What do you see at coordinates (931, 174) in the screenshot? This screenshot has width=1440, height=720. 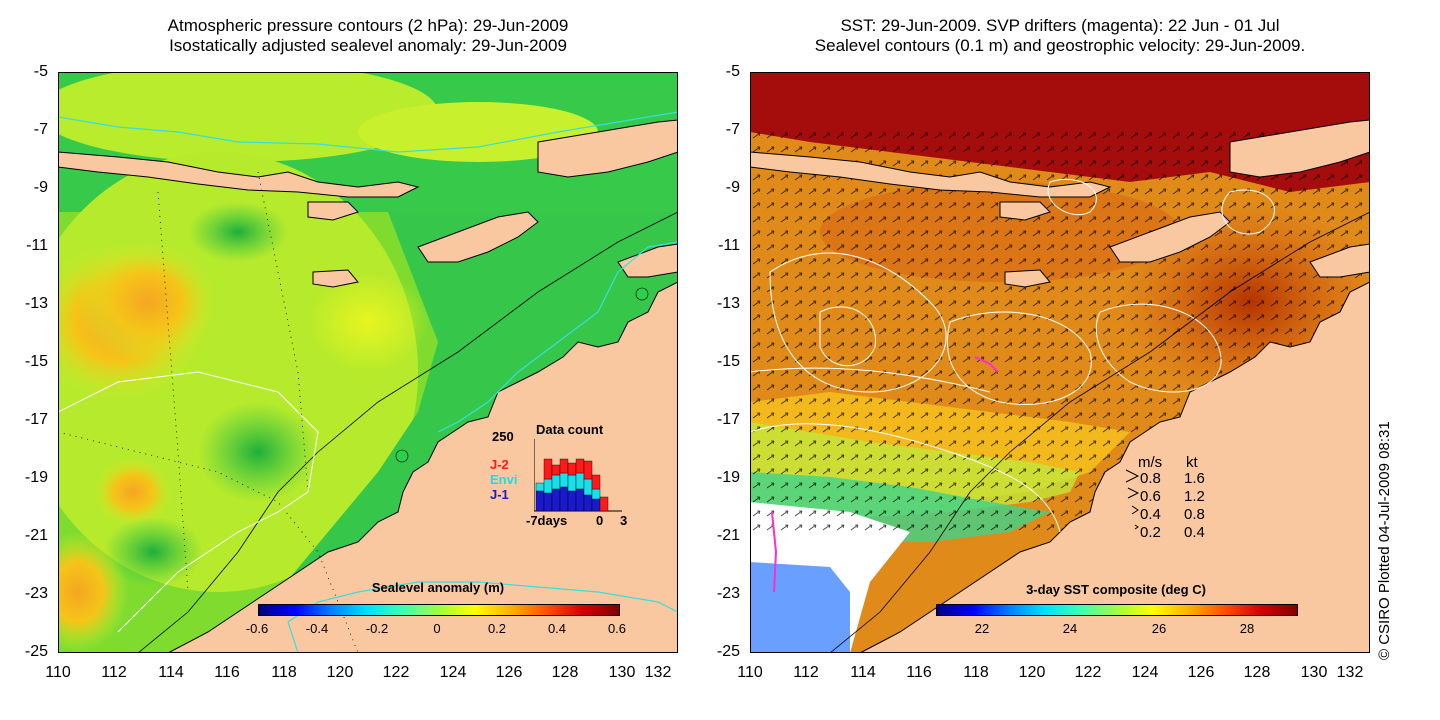 I see `java-land-sst` at bounding box center [931, 174].